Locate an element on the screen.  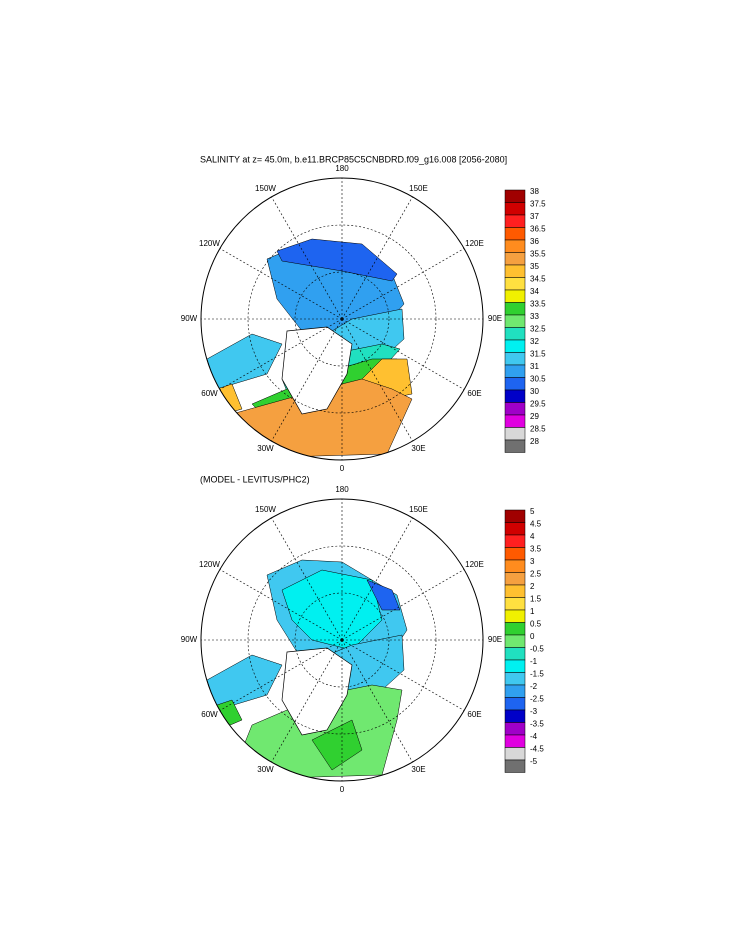
colorbar-label: 35 is located at coordinates (534, 266).